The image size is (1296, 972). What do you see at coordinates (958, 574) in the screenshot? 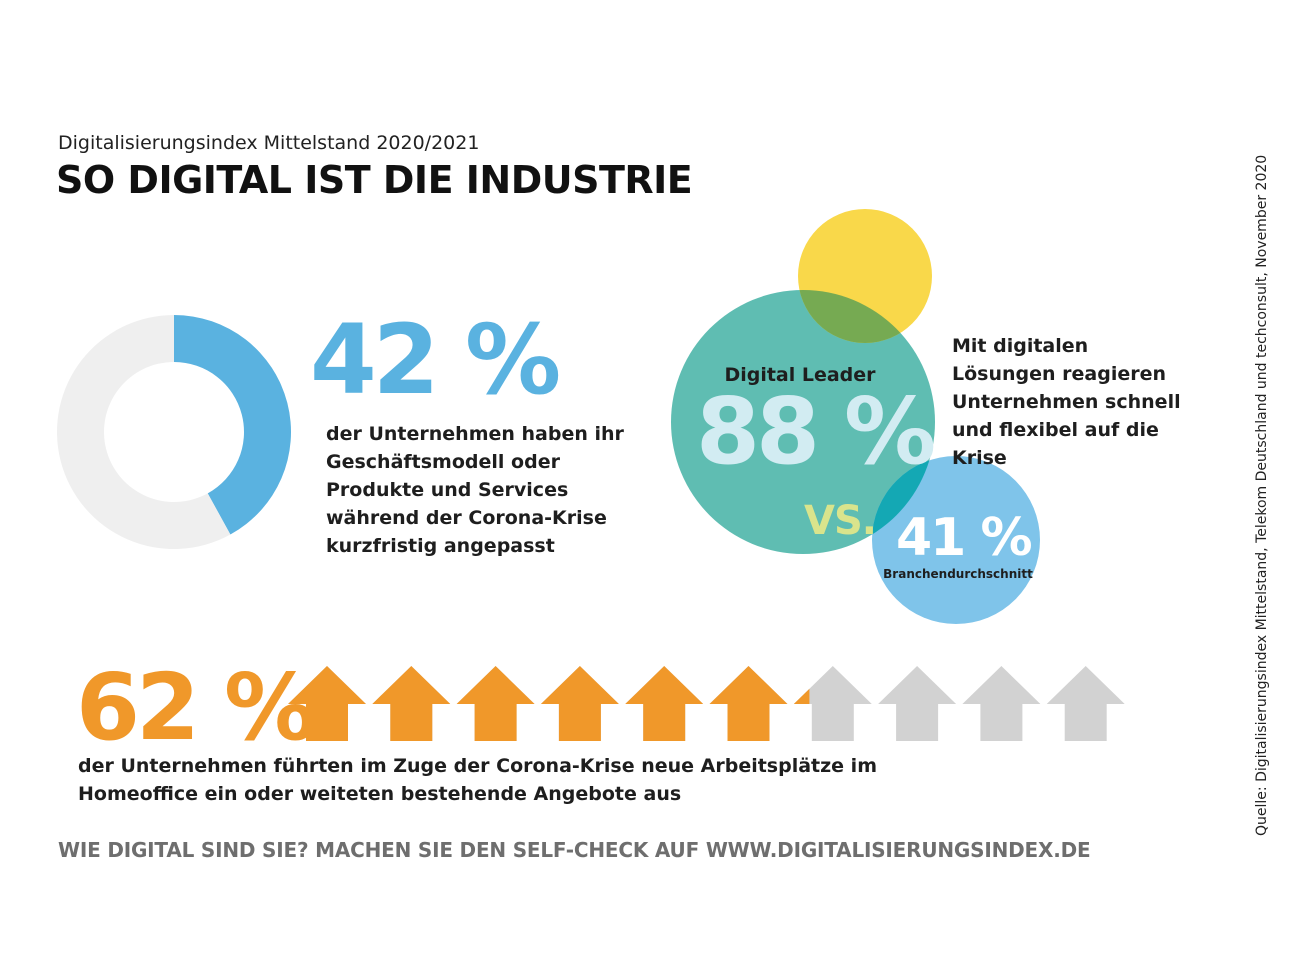
I see `branchendurchschnitt-label: Branchendurchschnitt` at bounding box center [958, 574].